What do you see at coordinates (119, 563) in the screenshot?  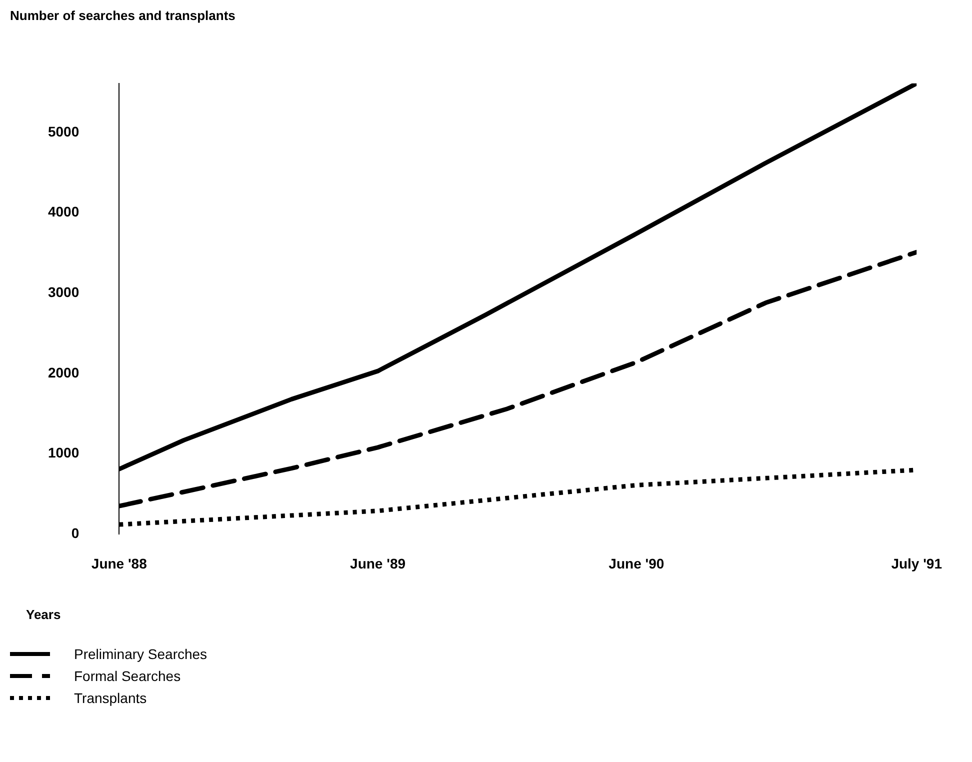 I see `x-tick-label: June '88` at bounding box center [119, 563].